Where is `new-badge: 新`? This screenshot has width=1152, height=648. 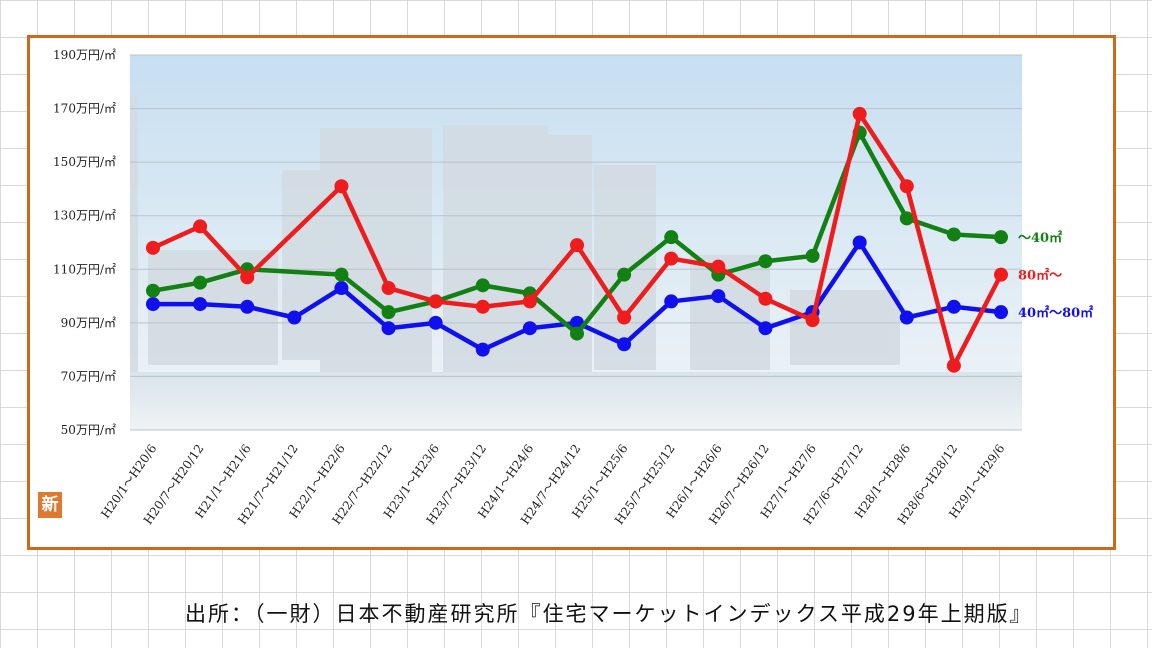 new-badge: 新 is located at coordinates (50, 505).